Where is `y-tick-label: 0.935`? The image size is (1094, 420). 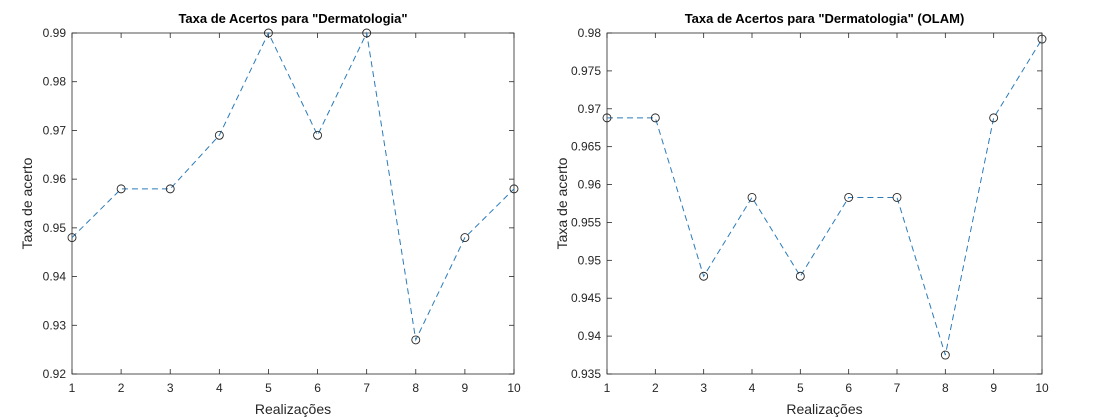
y-tick-label: 0.935 is located at coordinates (586, 374).